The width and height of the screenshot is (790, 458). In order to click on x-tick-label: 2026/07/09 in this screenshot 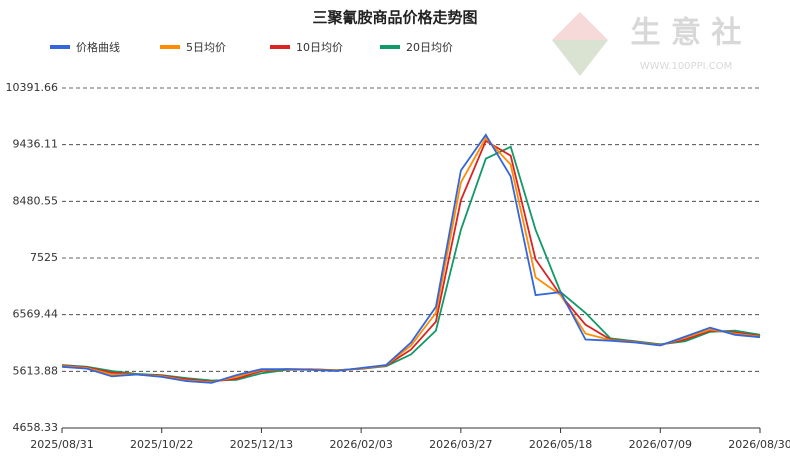, I will do `click(660, 444)`.